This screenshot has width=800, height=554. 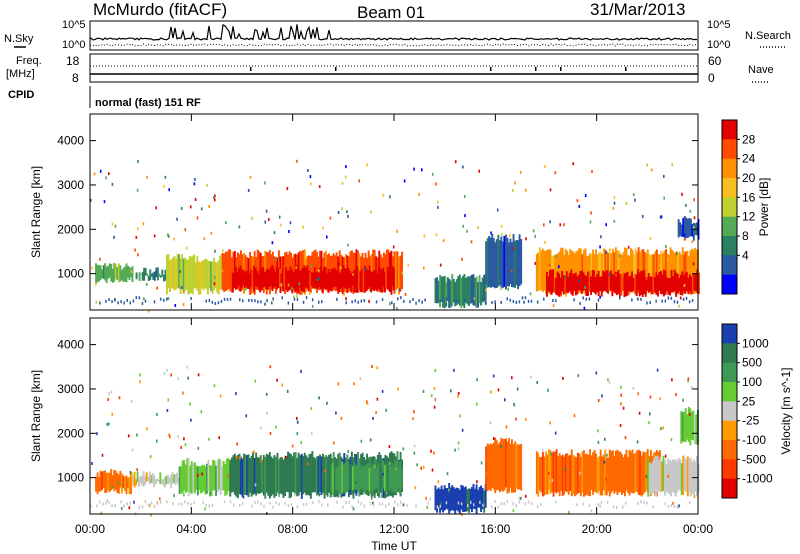 What do you see at coordinates (729, 430) in the screenshot?
I see `colorbar-swatch` at bounding box center [729, 430].